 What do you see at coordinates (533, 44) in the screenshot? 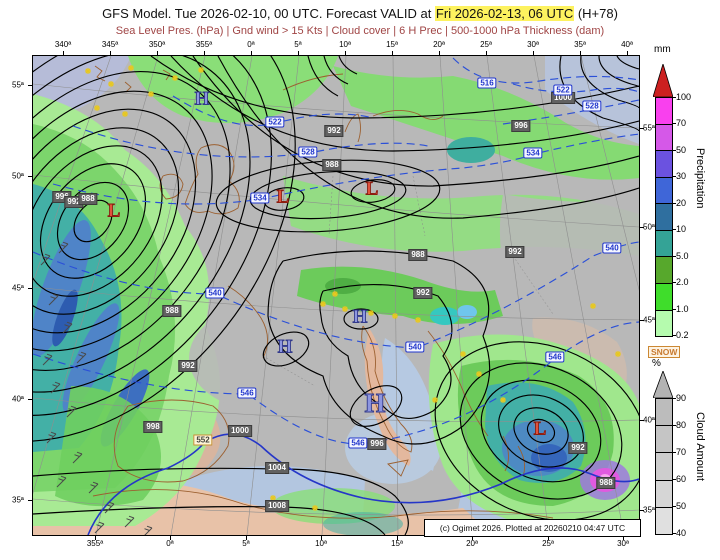
I see `lon-label-top: 30ª` at bounding box center [533, 44].